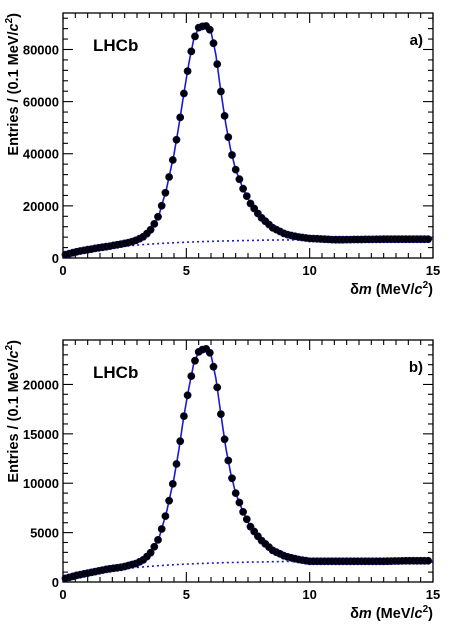  Describe the element at coordinates (41, 434) in the screenshot. I see `y-tick-label: 15000` at that location.